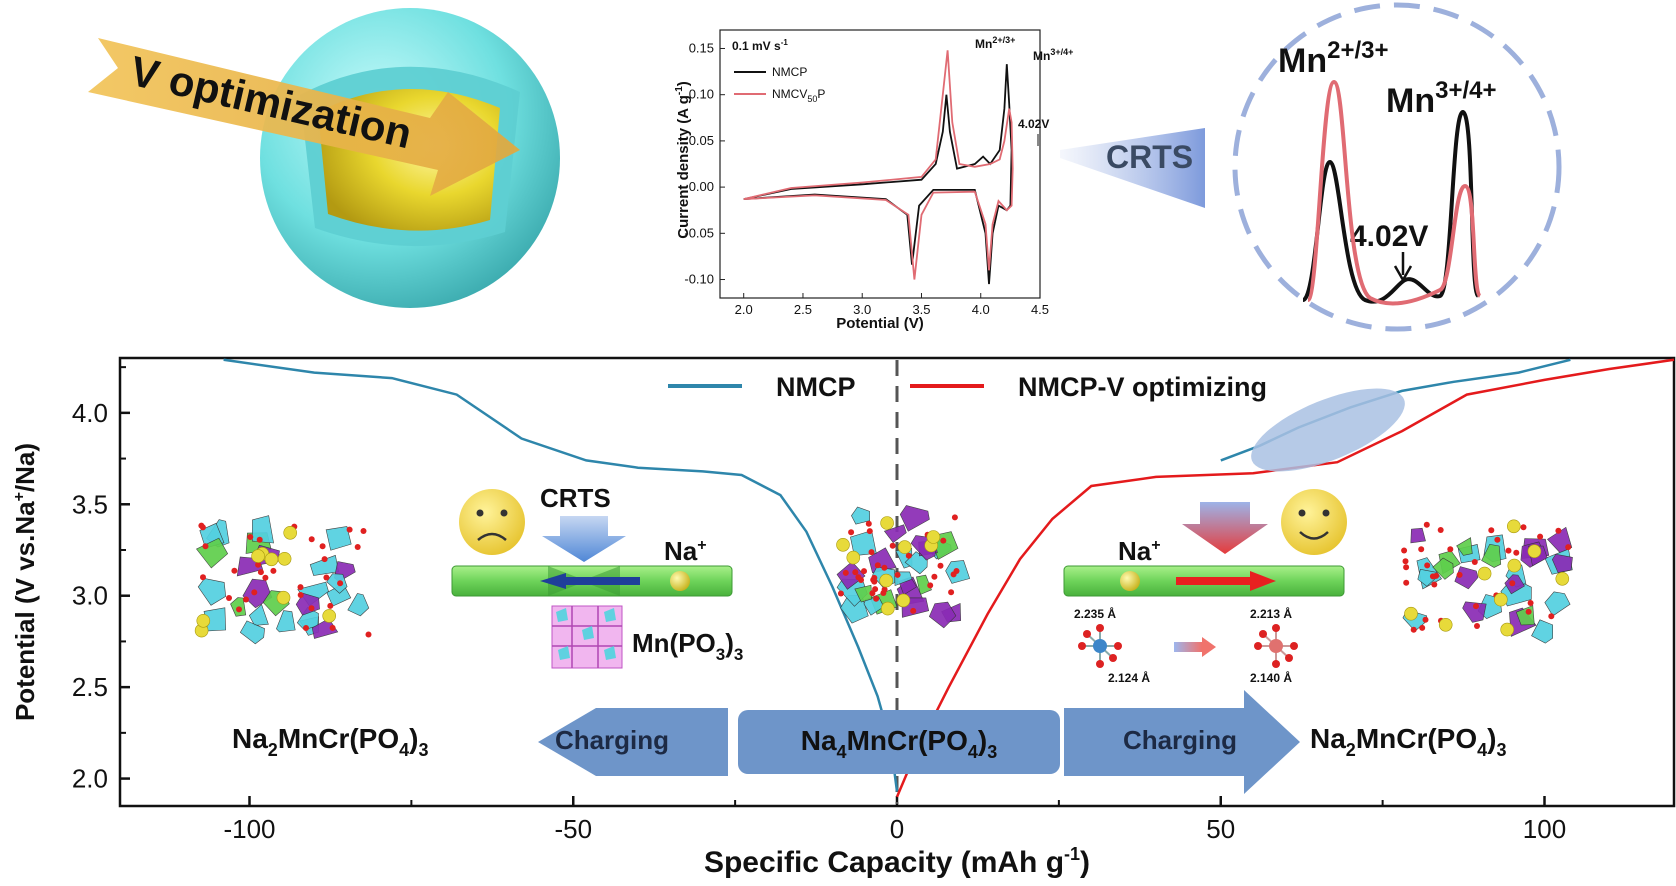 The image size is (1676, 886). I want to click on happy-face-icon, so click(1314, 522).